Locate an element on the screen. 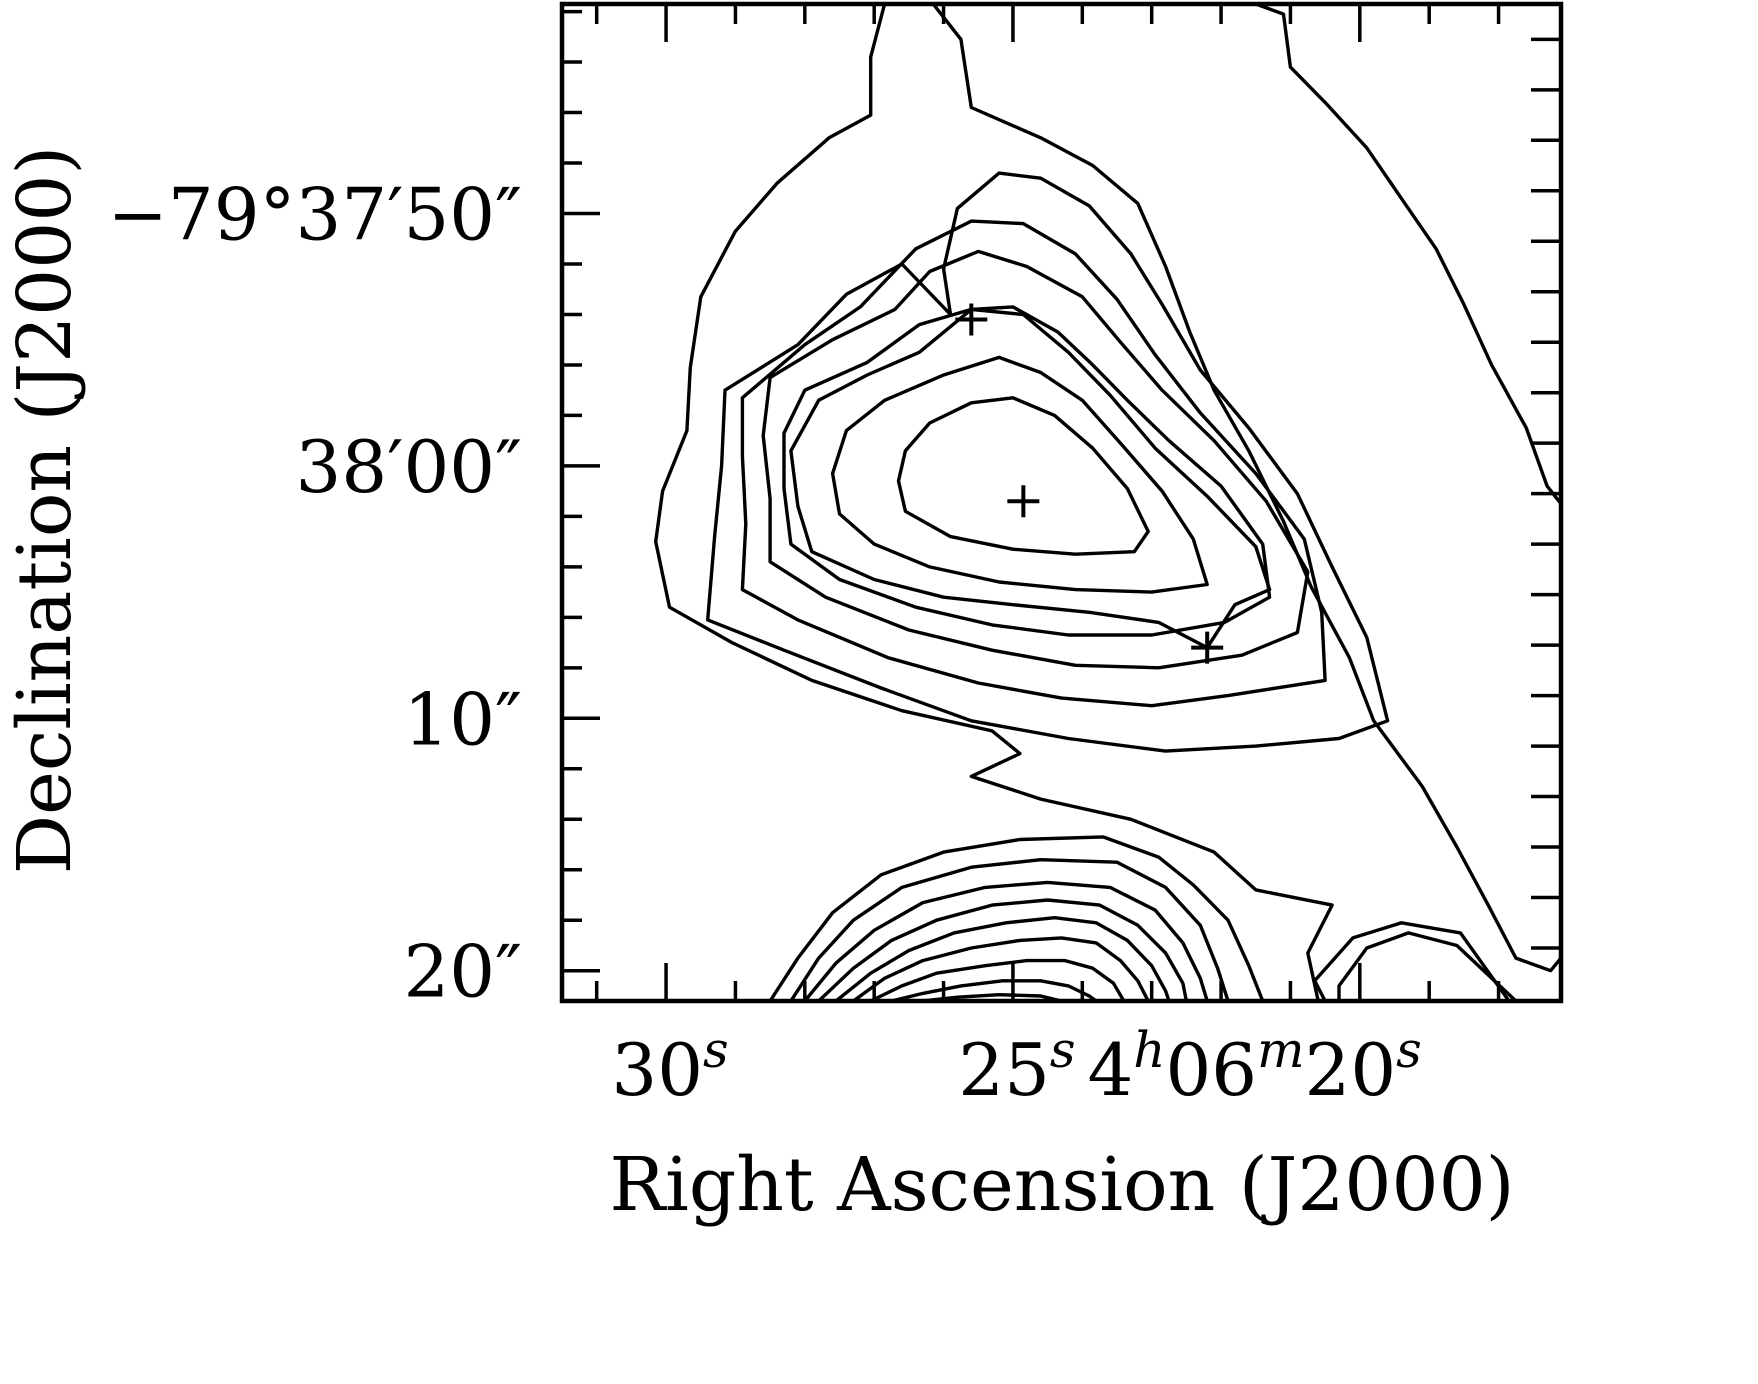 The height and width of the screenshot is (1384, 1758). x-tick-labels: 30s 25s 4h06m20s is located at coordinates (1016, 1066).